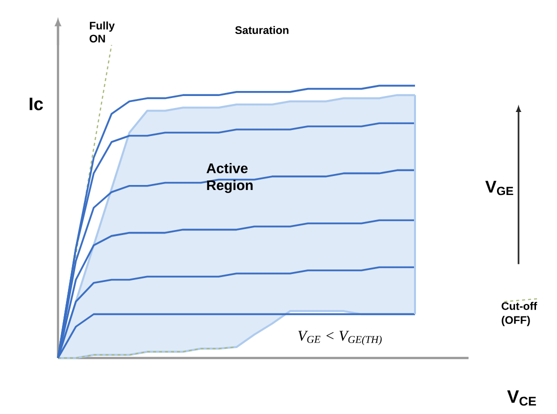 Image resolution: width=557 pixels, height=414 pixels. What do you see at coordinates (36, 104) in the screenshot?
I see `y-axis-title: Ic` at bounding box center [36, 104].